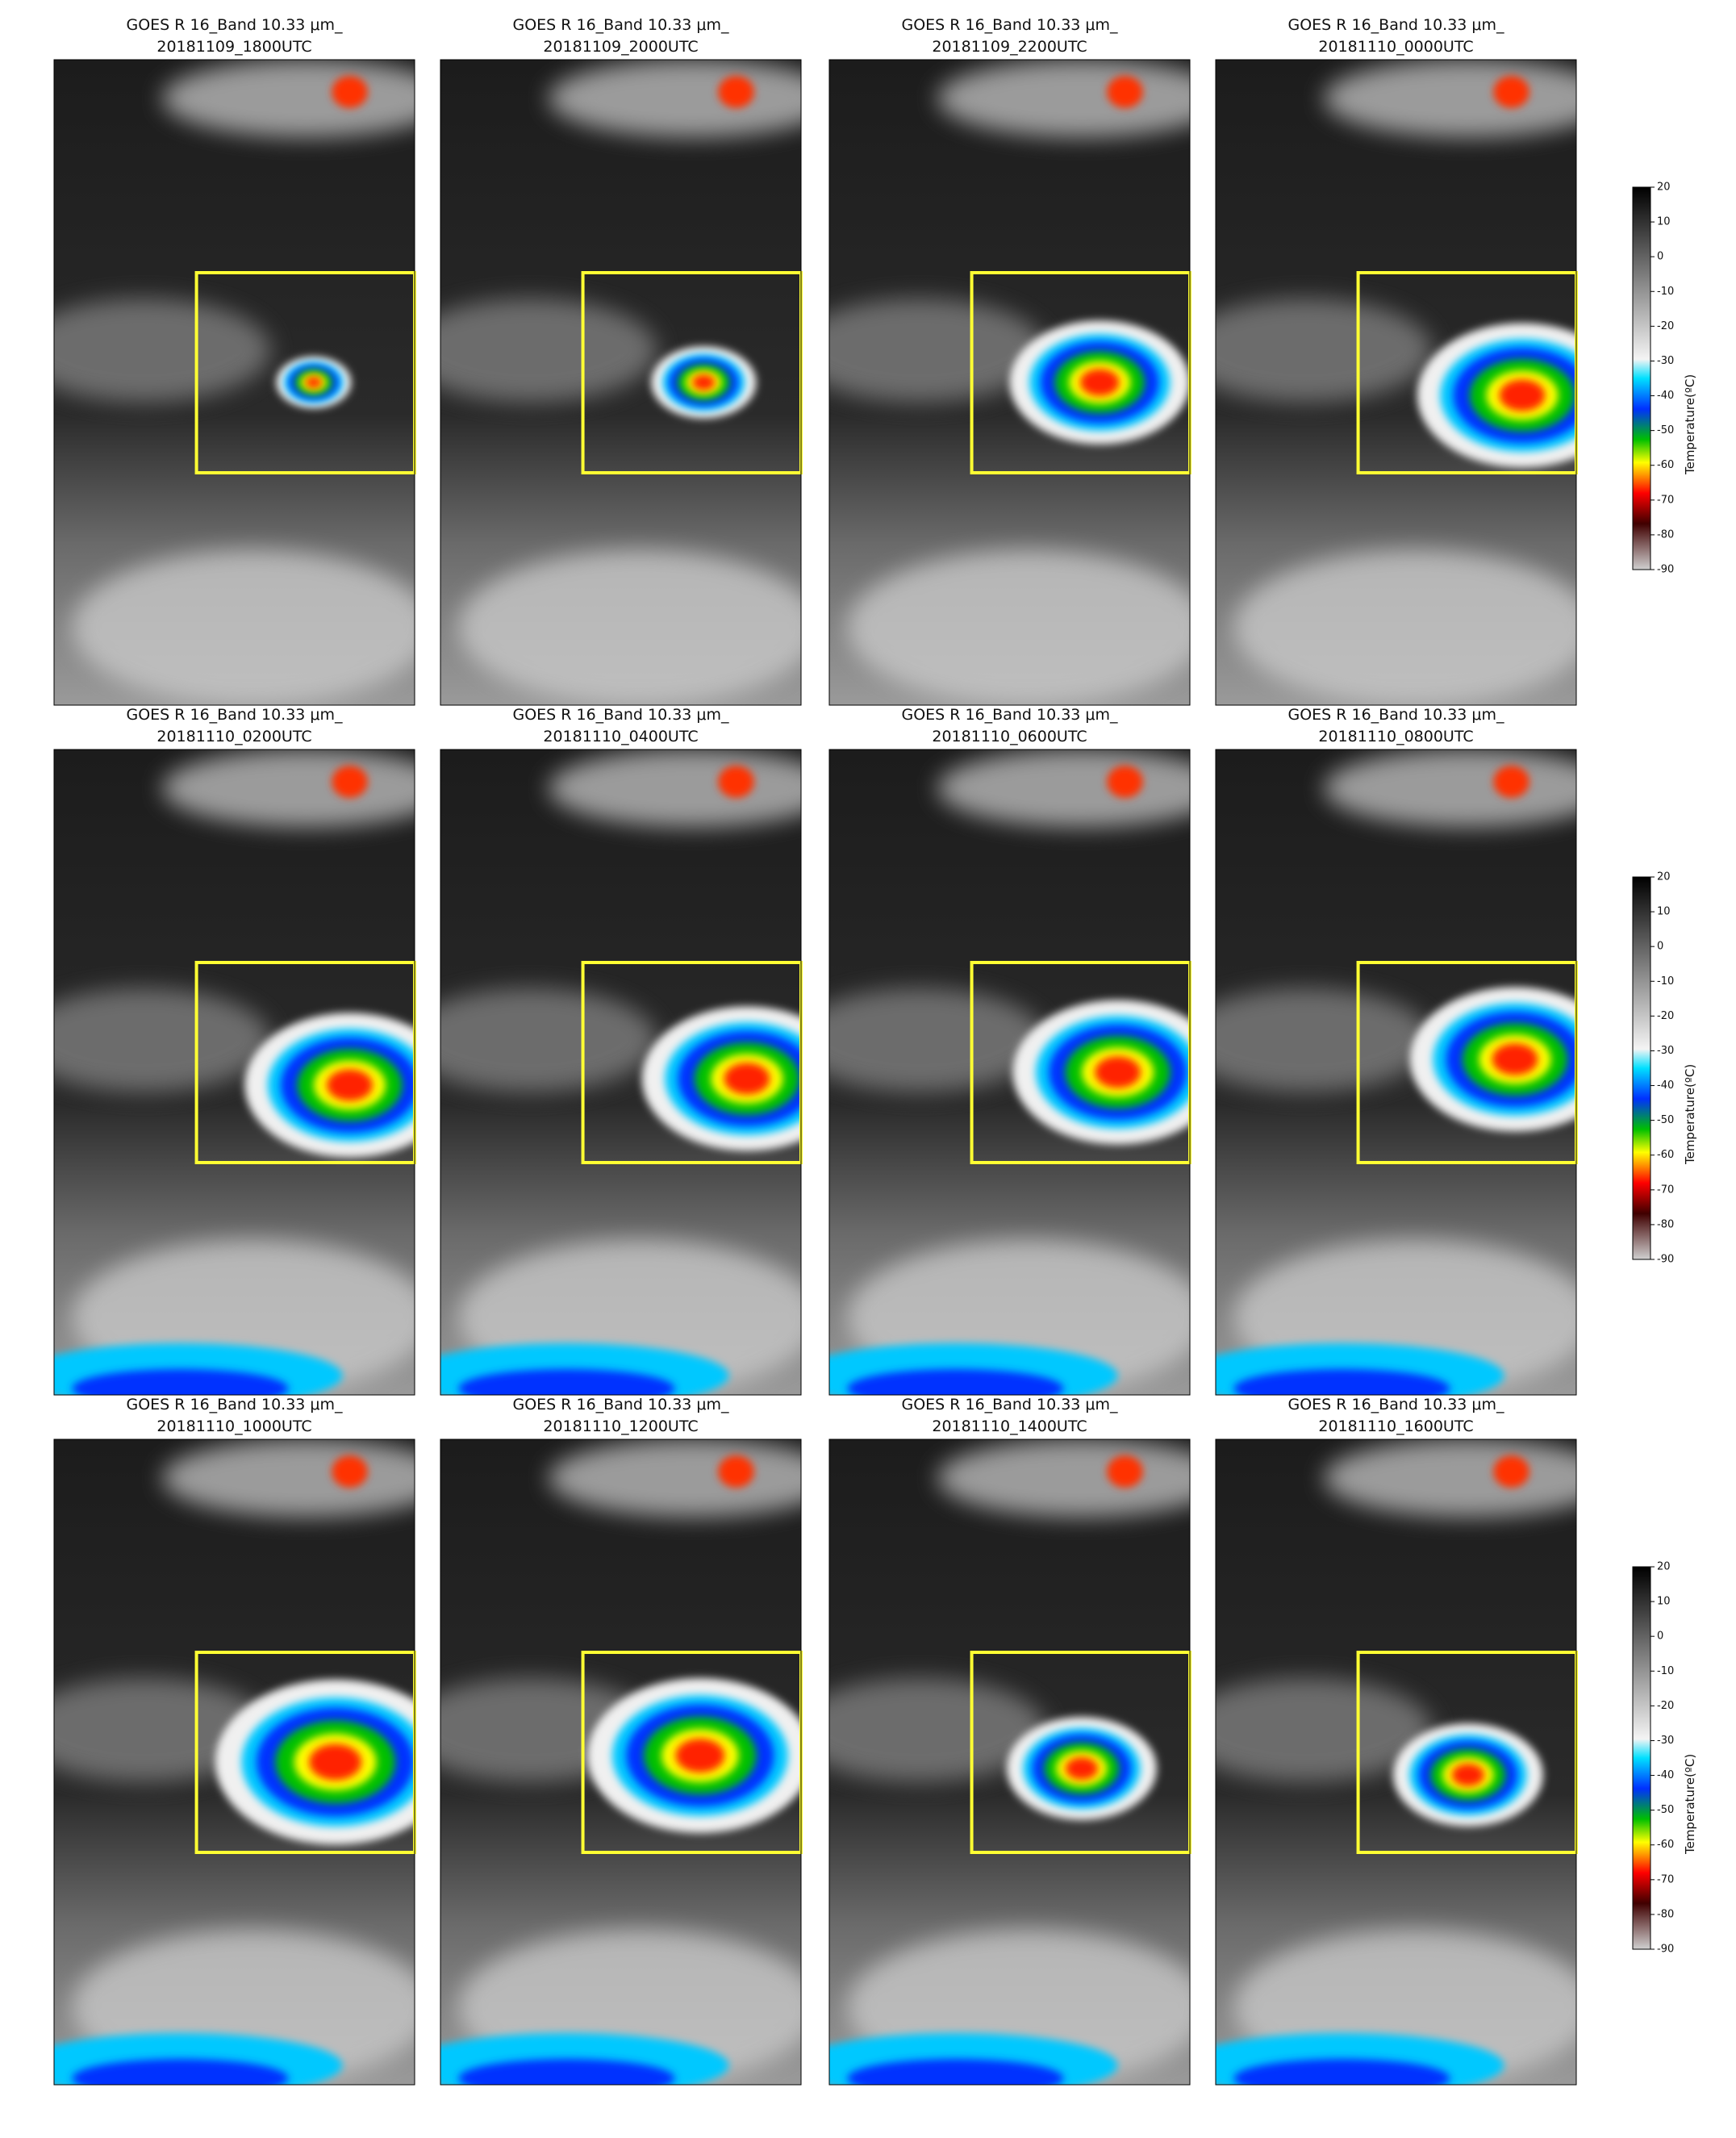 The width and height of the screenshot is (1736, 2138). I want to click on panel-time: 20181110_0200UTC, so click(233, 736).